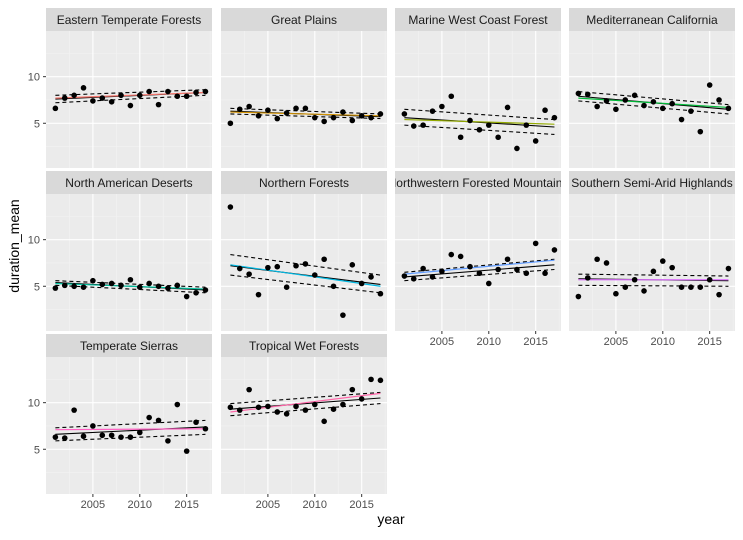 The height and width of the screenshot is (540, 743). I want to click on facet-panel: Southern Semi-Arid Highlands 2005 2010 2015, so click(652, 259).